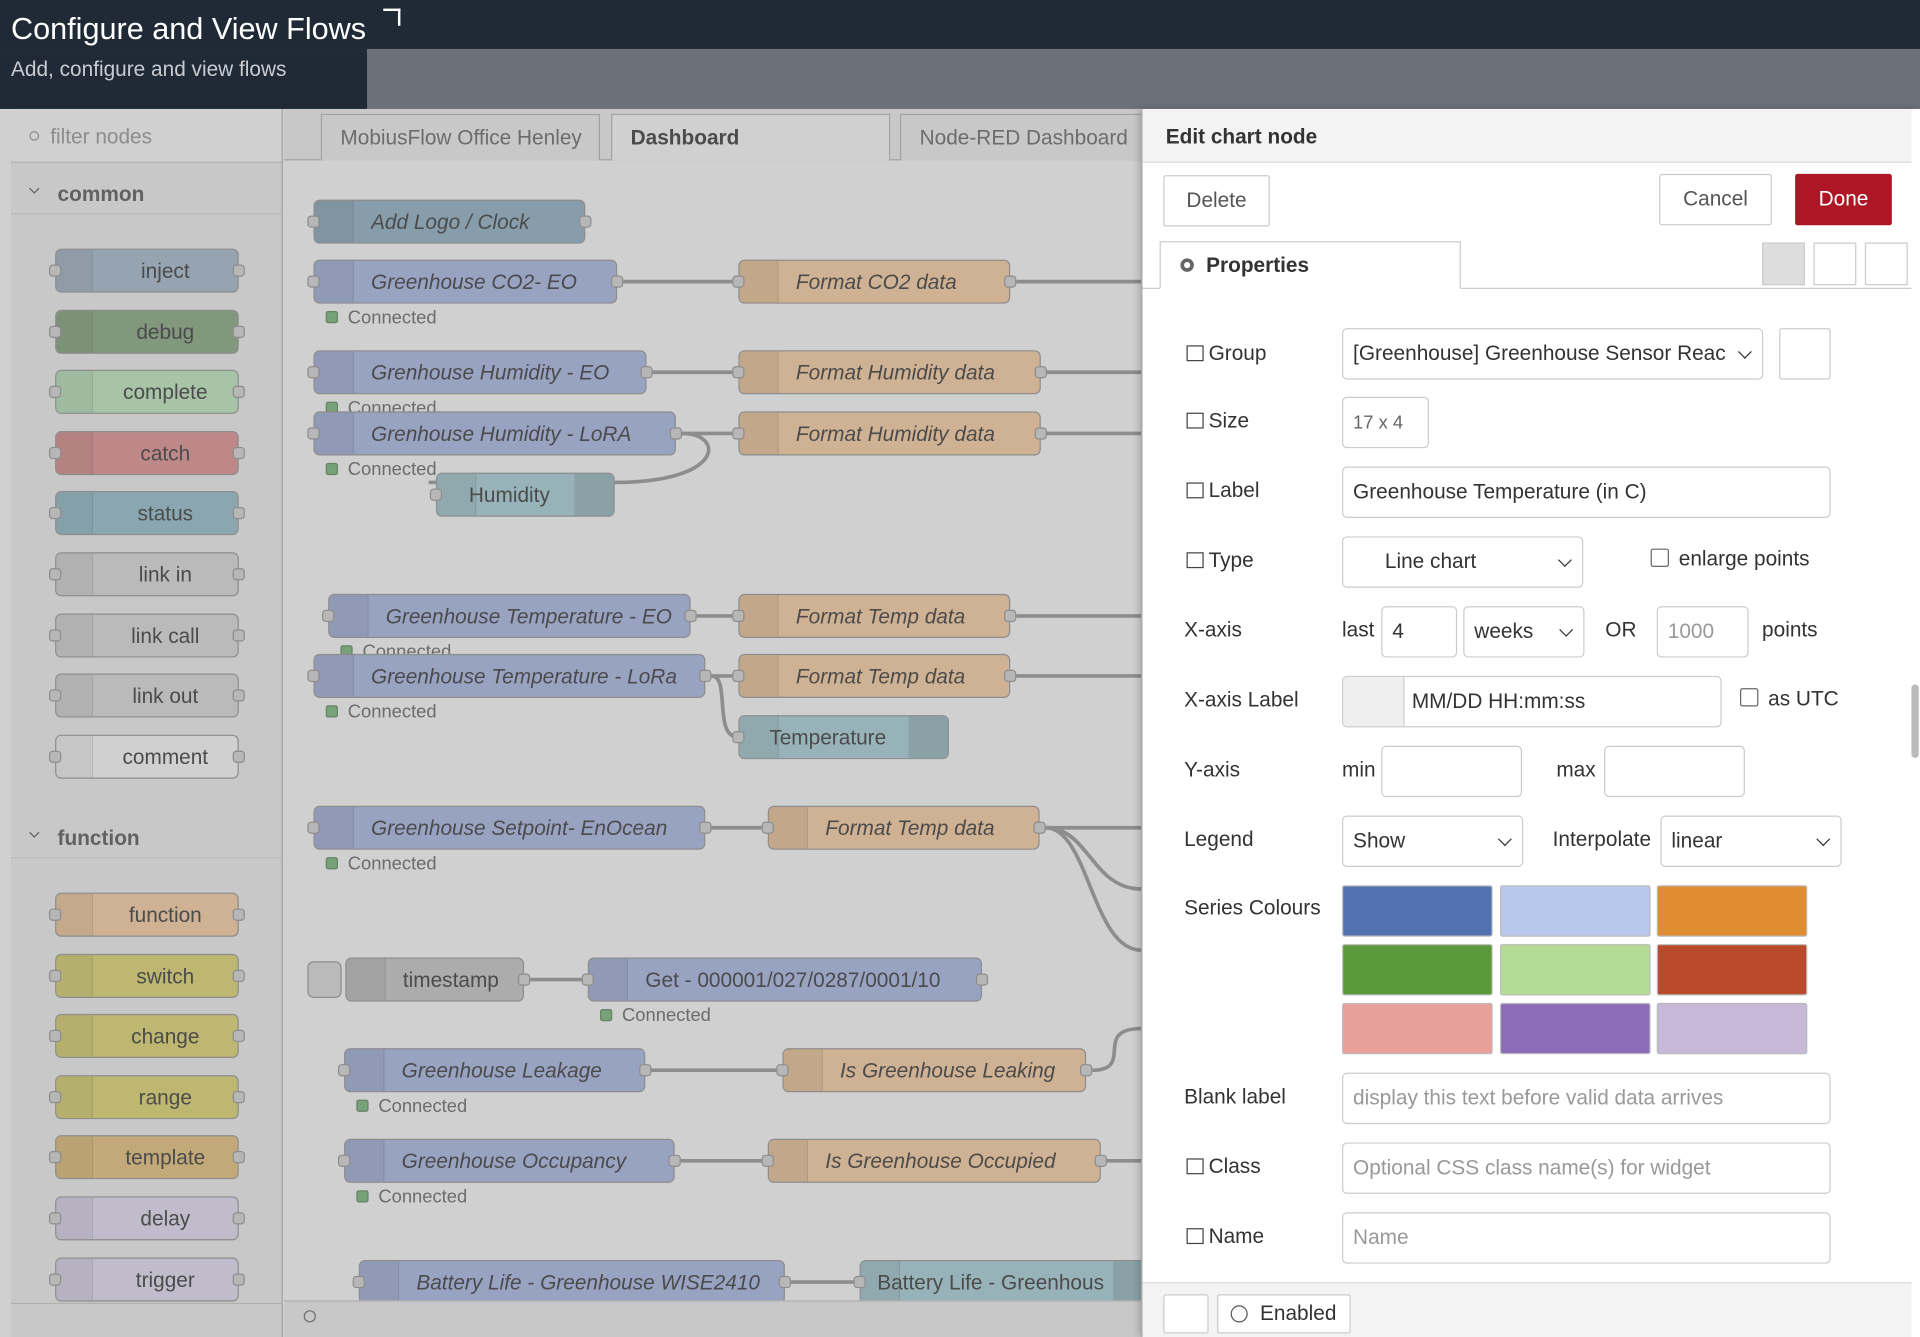  Describe the element at coordinates (997, 1280) in the screenshot. I see `flow-node: Battery Life - Greenhous` at that location.